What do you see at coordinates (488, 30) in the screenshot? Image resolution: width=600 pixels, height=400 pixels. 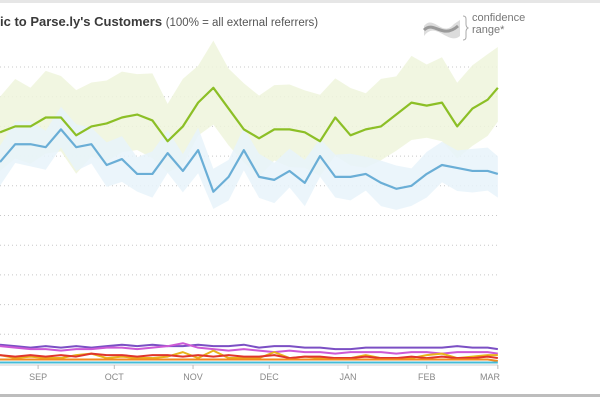 I see `legend-label-line2: range*` at bounding box center [488, 30].